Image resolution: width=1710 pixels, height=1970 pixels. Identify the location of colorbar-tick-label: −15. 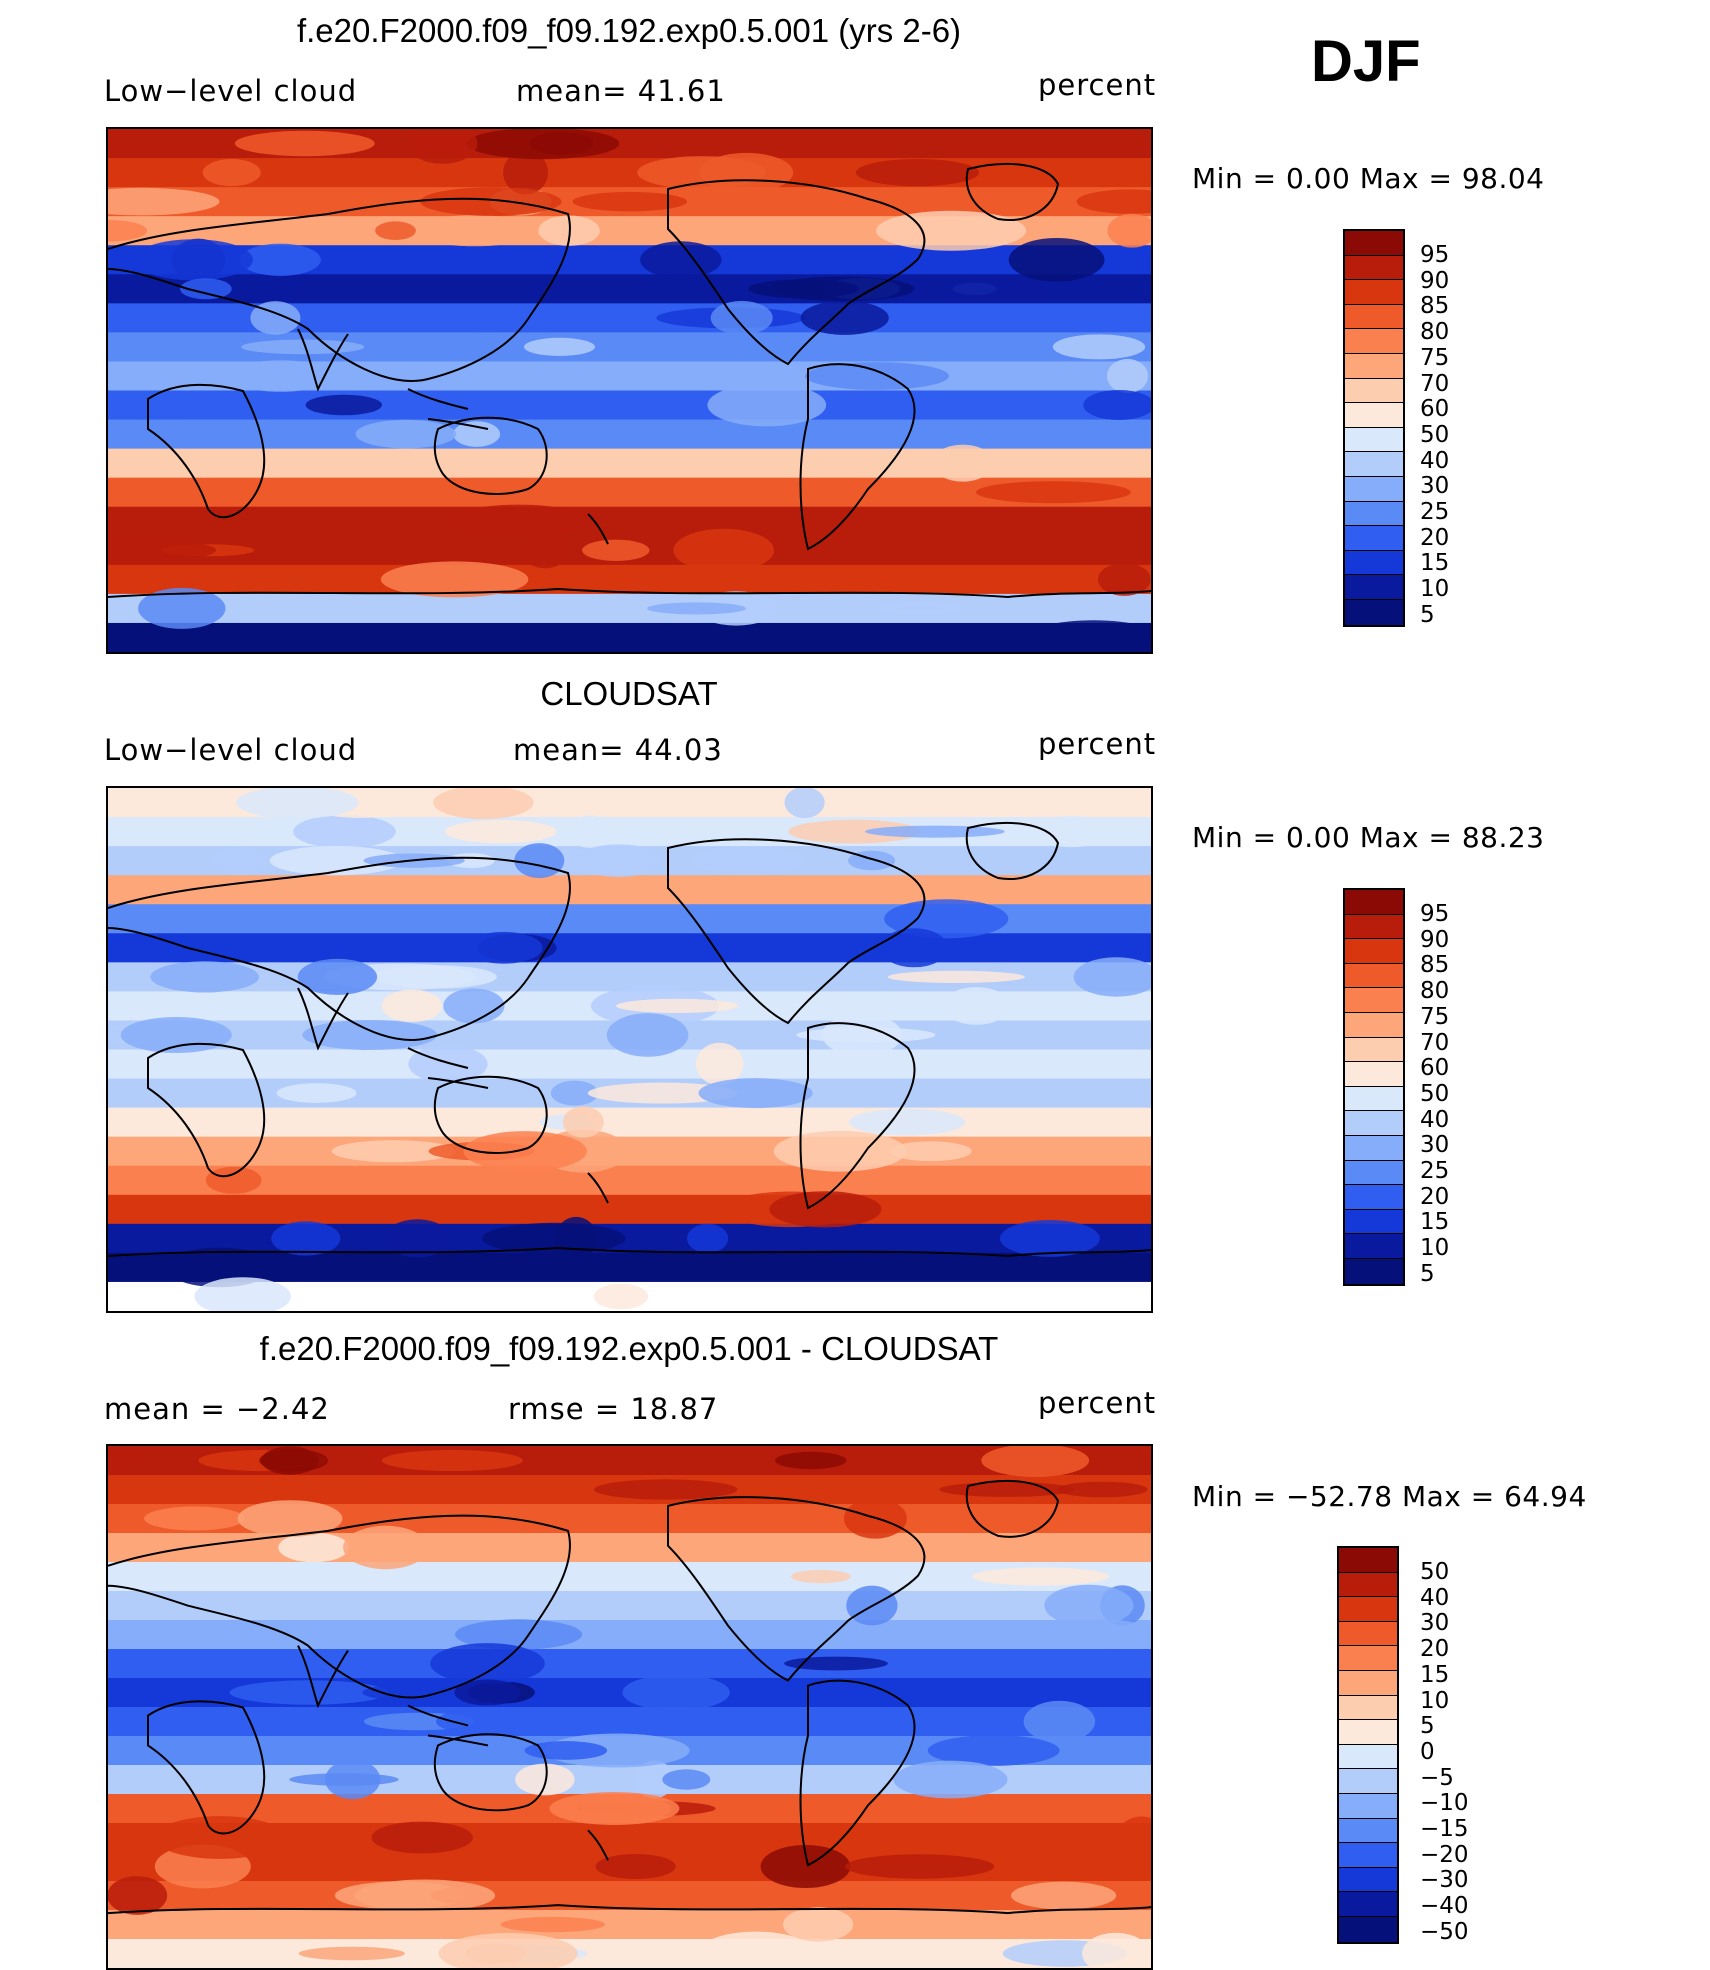
(1444, 1829).